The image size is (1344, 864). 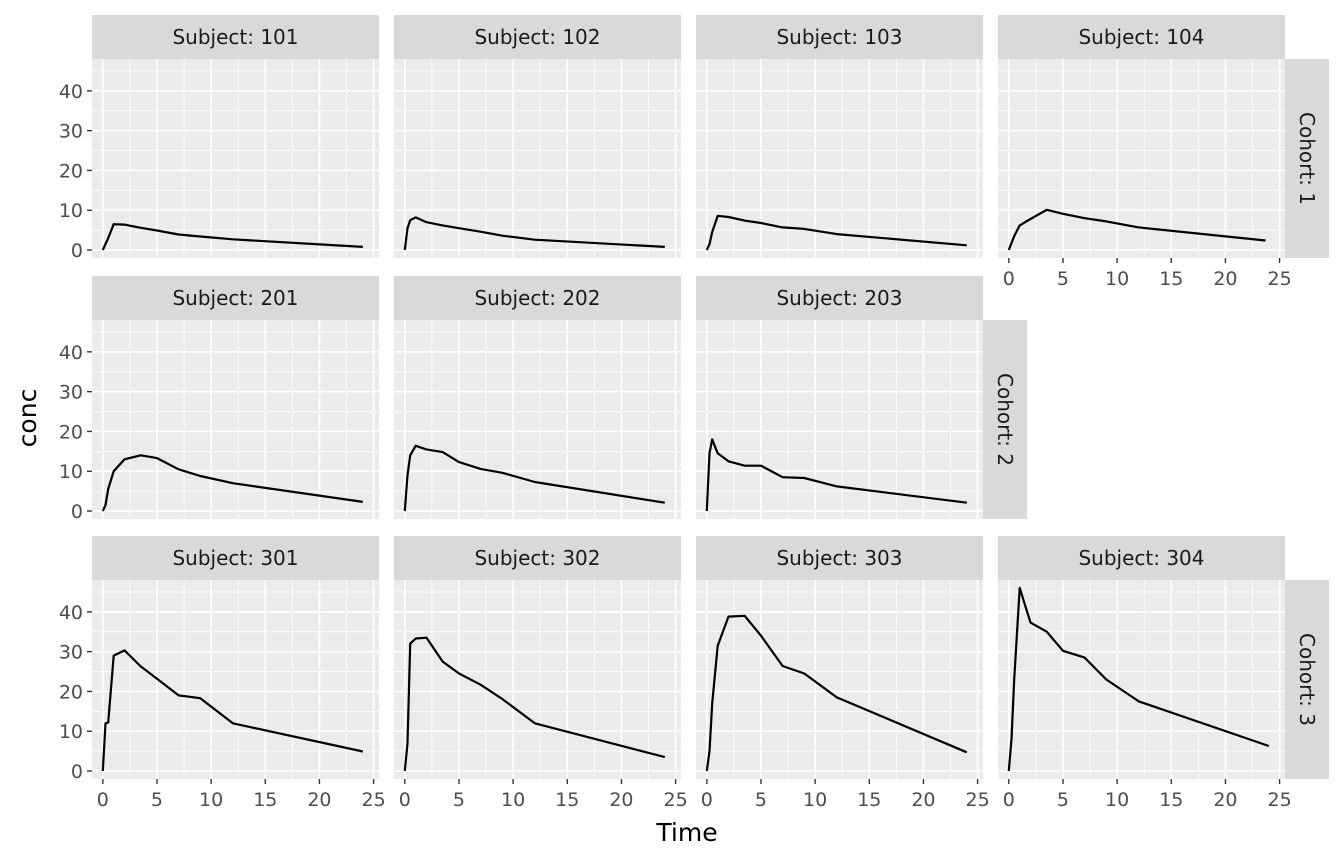 I want to click on facet-panel: Subject: 302 0 5 10 15 20 25, so click(x=541, y=673).